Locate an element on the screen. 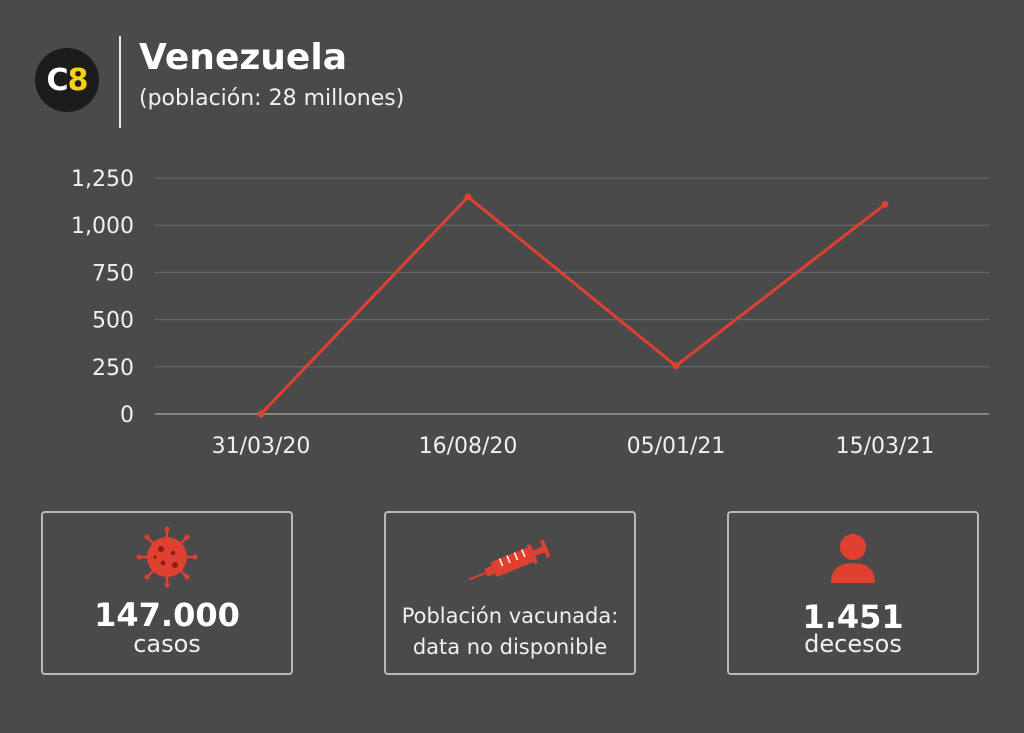  deaths-card: 1.451 decesos is located at coordinates (853, 593).